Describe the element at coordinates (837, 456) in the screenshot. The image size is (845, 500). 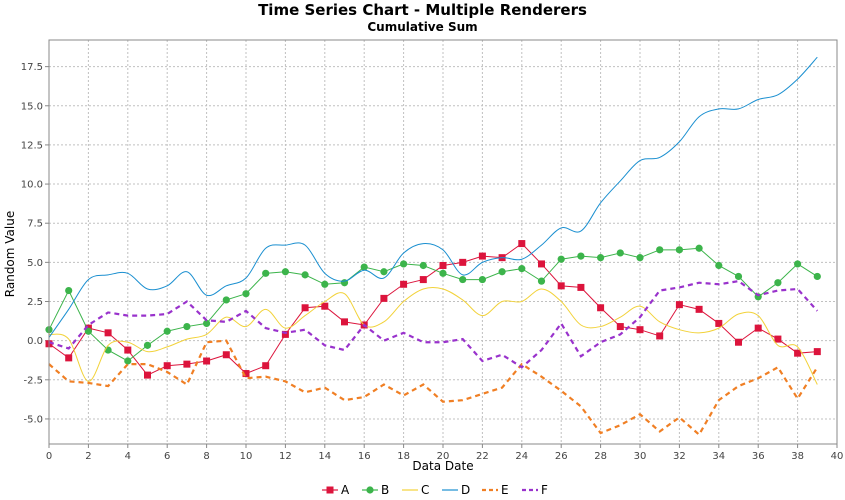
I see `x-tick-label: 40` at that location.